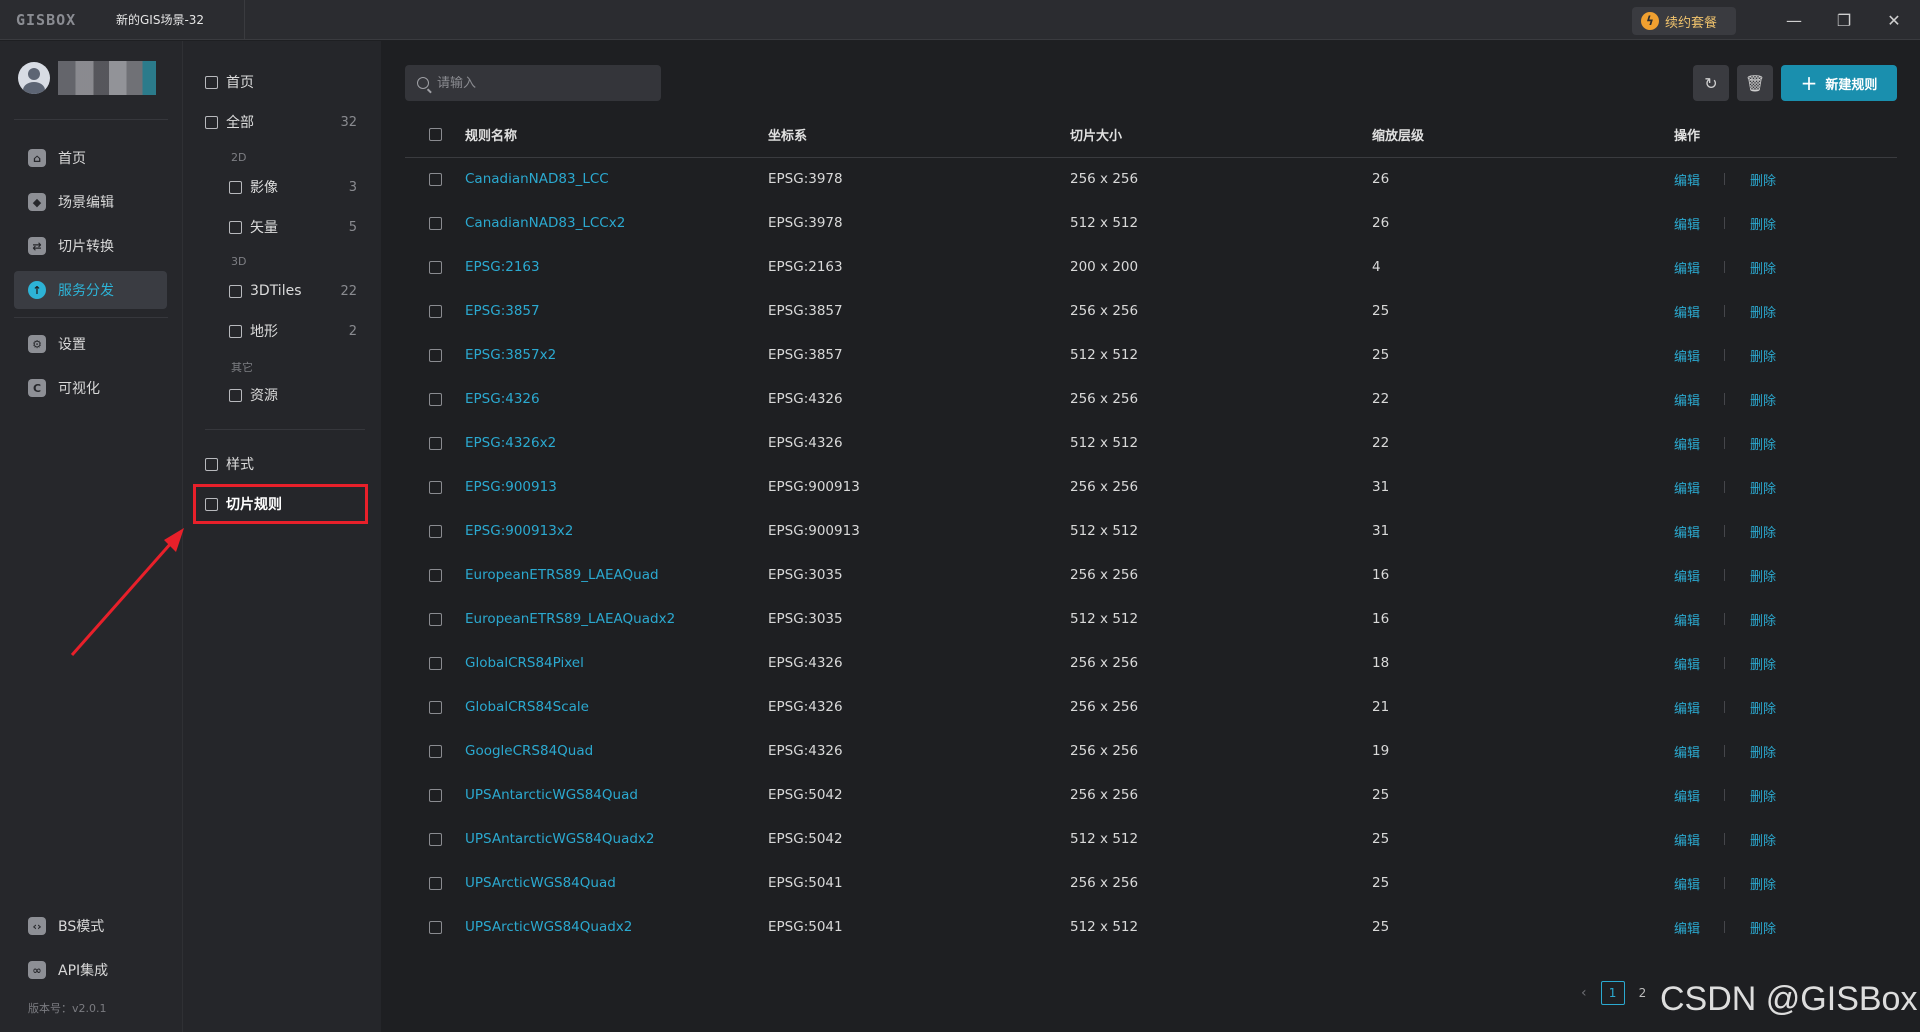 The height and width of the screenshot is (1032, 1920). I want to click on refresh-button: ↻, so click(1711, 83).